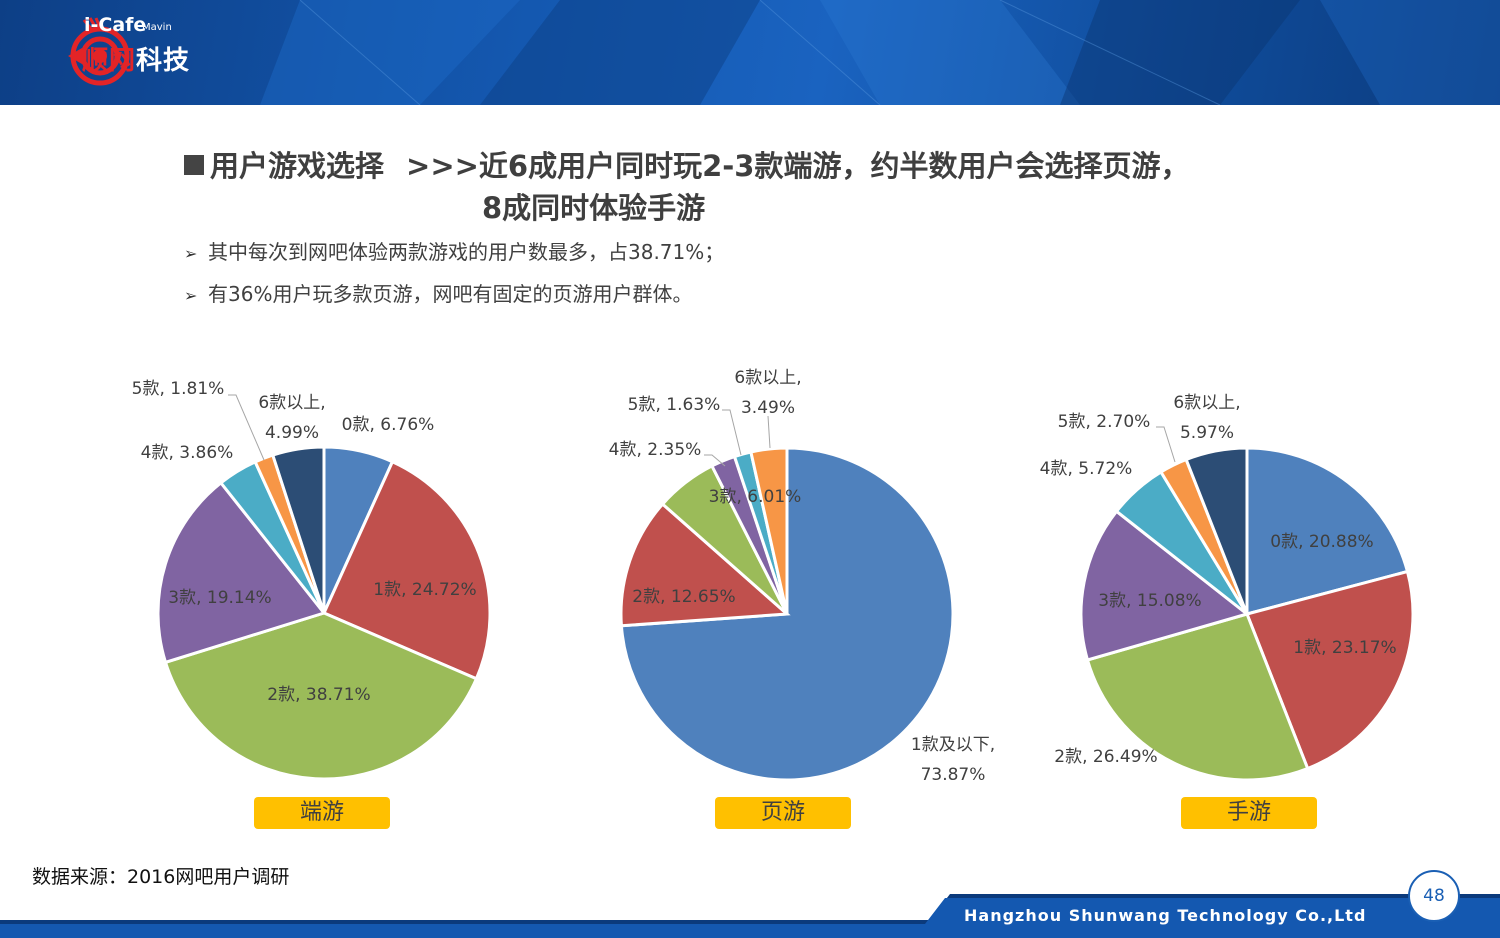 This screenshot has height=938, width=1500. Describe the element at coordinates (1321, 542) in the screenshot. I see `data-label: 0款, 20.88%` at that location.